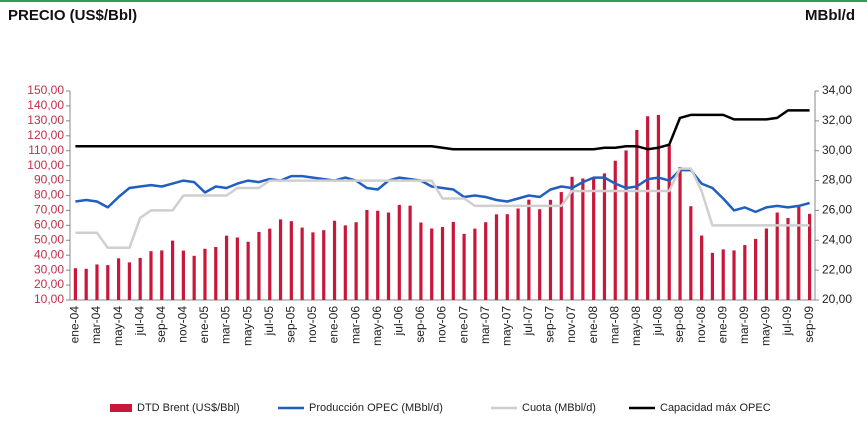 The height and width of the screenshot is (423, 867). Describe the element at coordinates (188, 408) in the screenshot. I see `legend-label: DTD Brent (US$/Bbl)` at that location.